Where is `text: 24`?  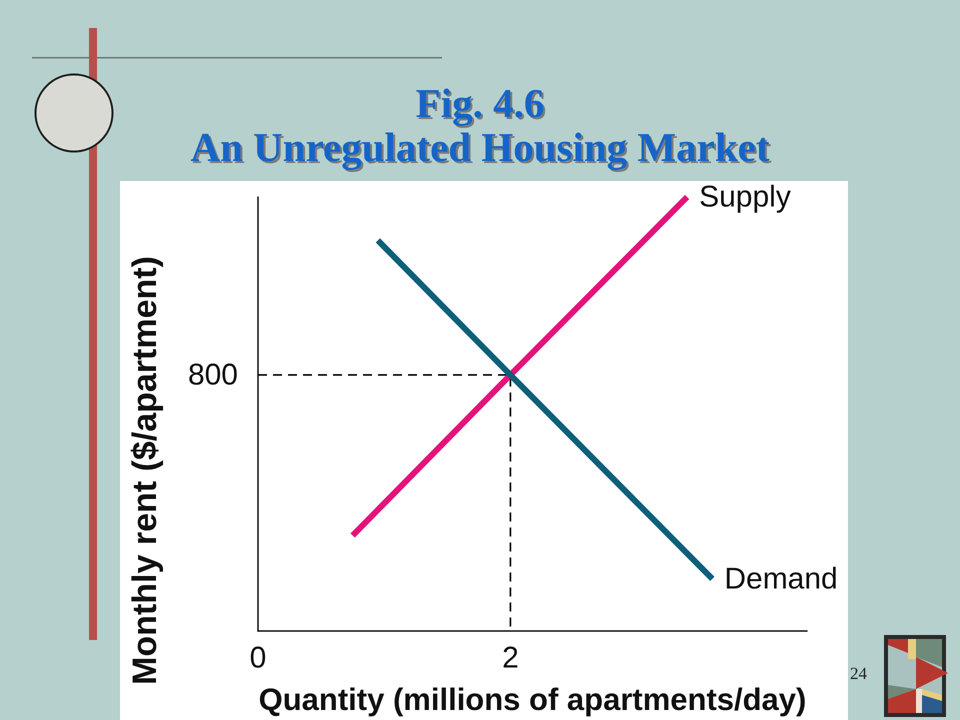 text: 24 is located at coordinates (858, 674).